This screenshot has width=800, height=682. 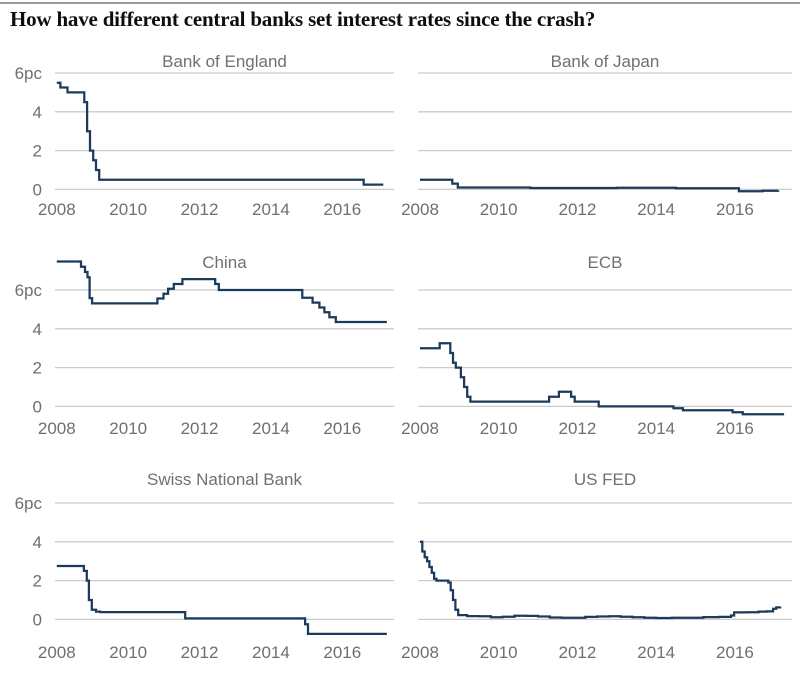 What do you see at coordinates (224, 479) in the screenshot?
I see `subplot-title: Swiss National Bank` at bounding box center [224, 479].